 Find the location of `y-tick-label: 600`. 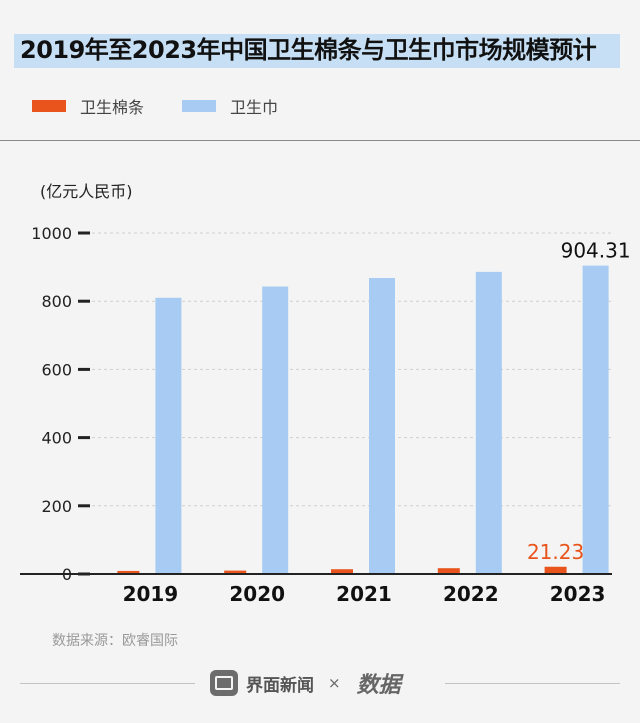

y-tick-label: 600 is located at coordinates (56, 369).